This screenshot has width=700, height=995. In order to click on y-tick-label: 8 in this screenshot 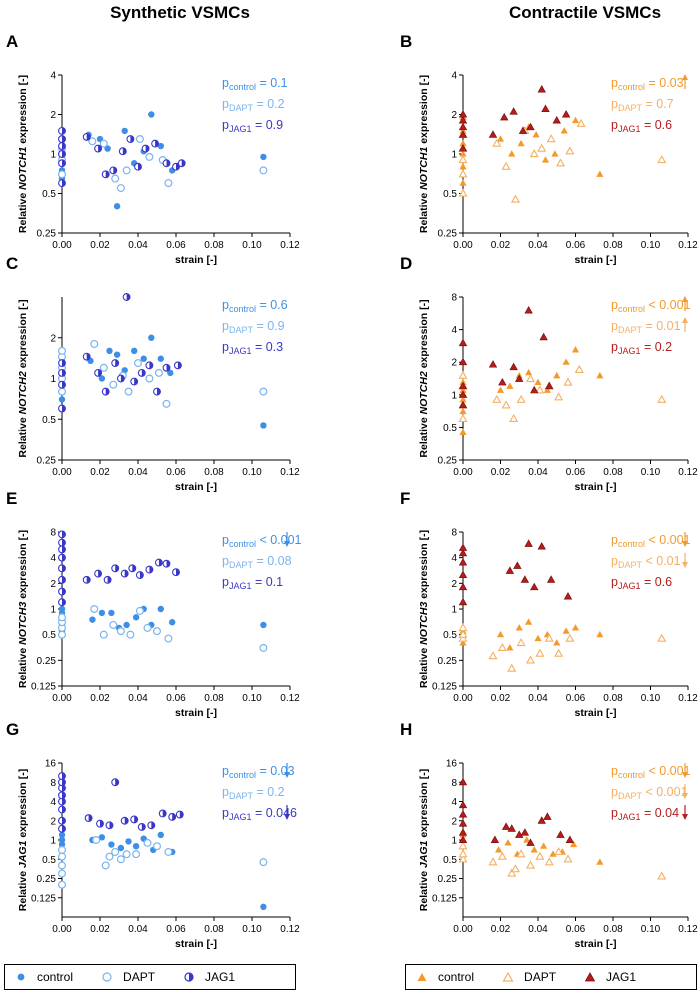, I will do `click(53, 783)`.